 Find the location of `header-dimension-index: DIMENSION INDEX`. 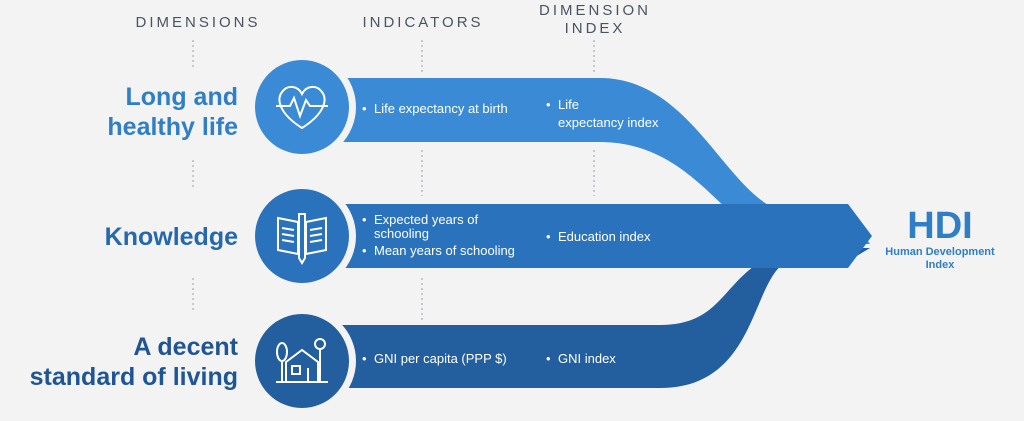

header-dimension-index: DIMENSION INDEX is located at coordinates (595, 20).